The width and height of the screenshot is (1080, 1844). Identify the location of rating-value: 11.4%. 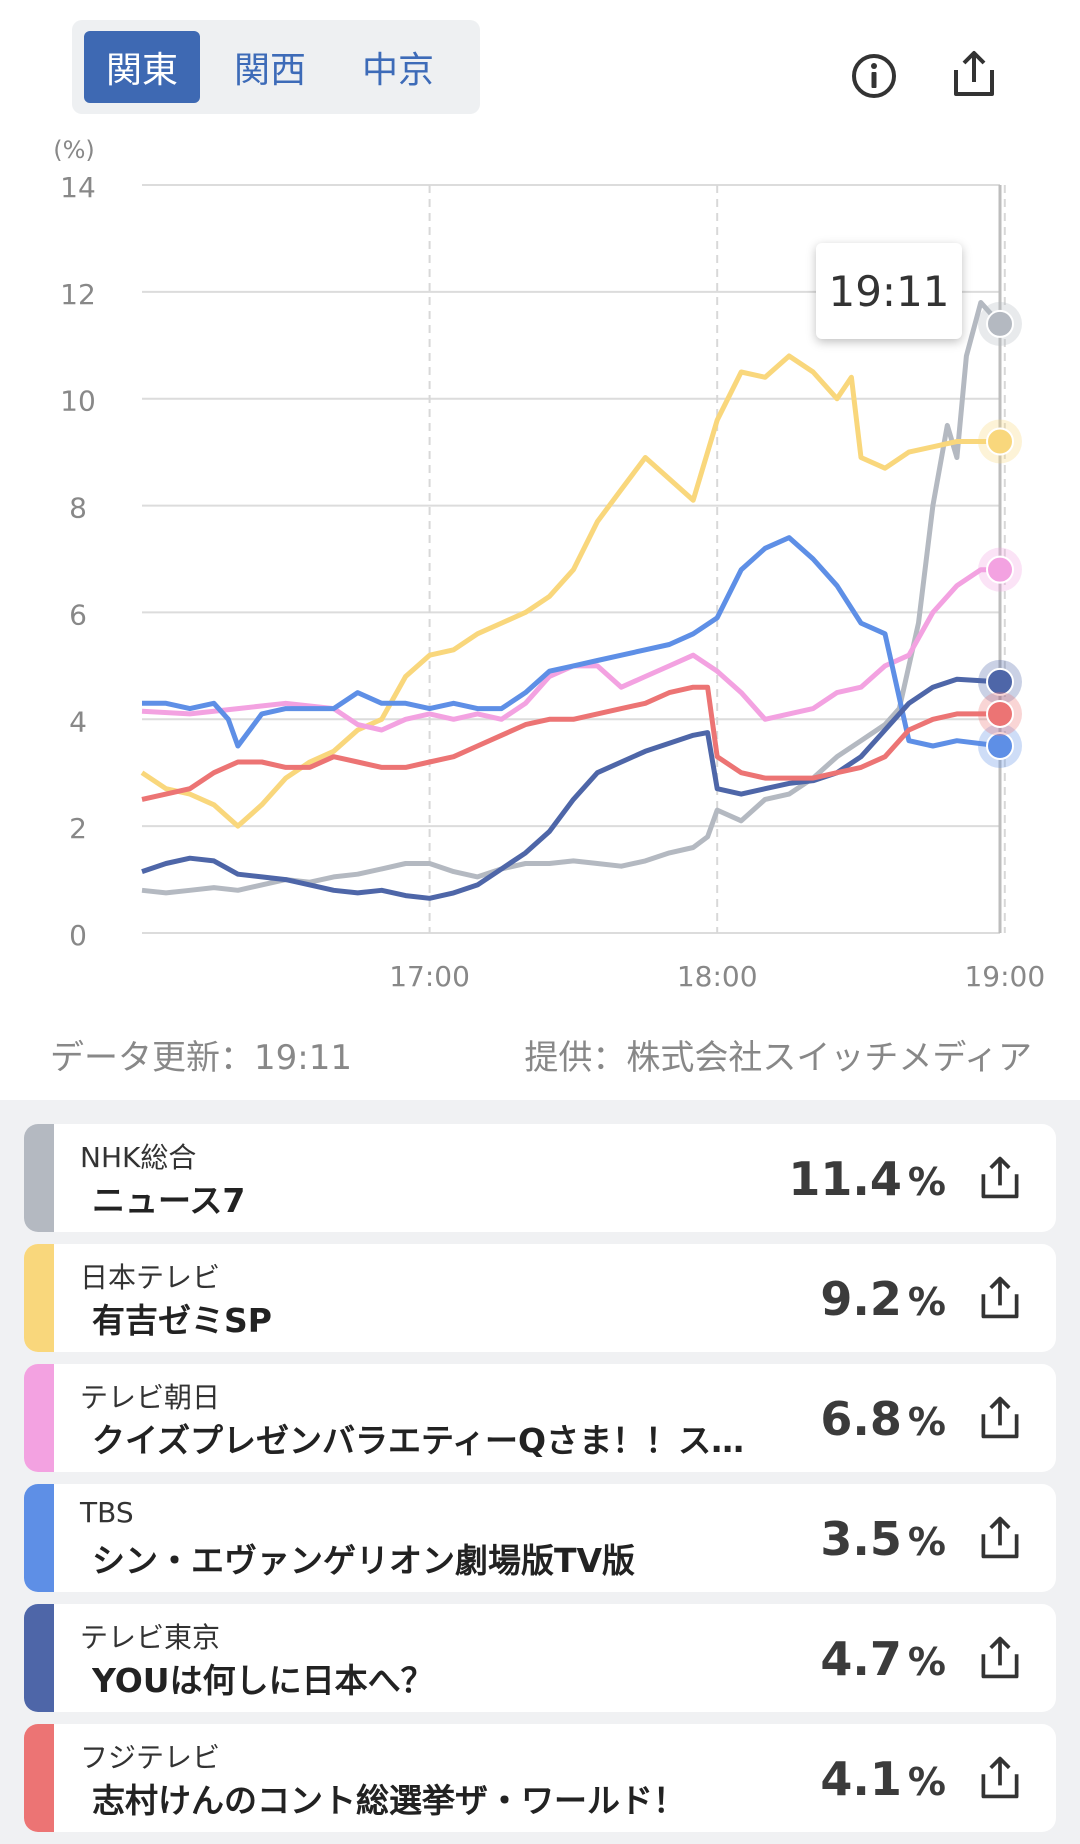
(867, 1179).